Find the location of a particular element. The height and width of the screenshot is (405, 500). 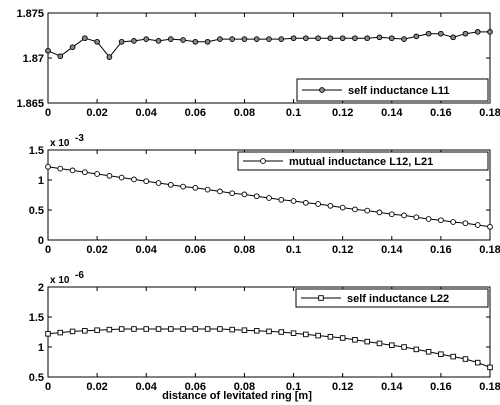

legend-label: self inductance L22 is located at coordinates (398, 299).